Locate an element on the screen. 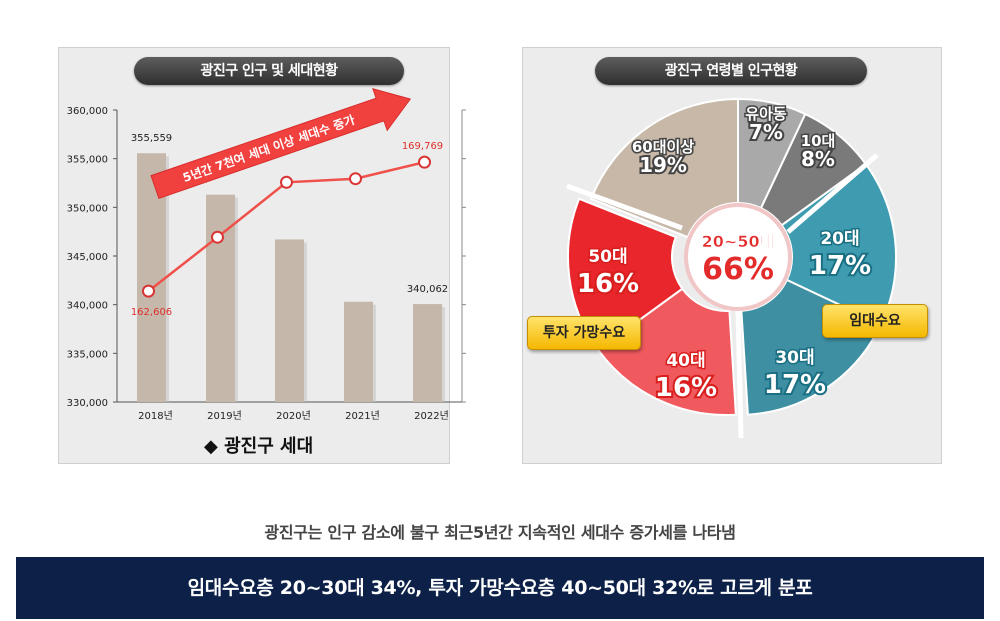  y-tick-label: 350,000 is located at coordinates (87, 208).